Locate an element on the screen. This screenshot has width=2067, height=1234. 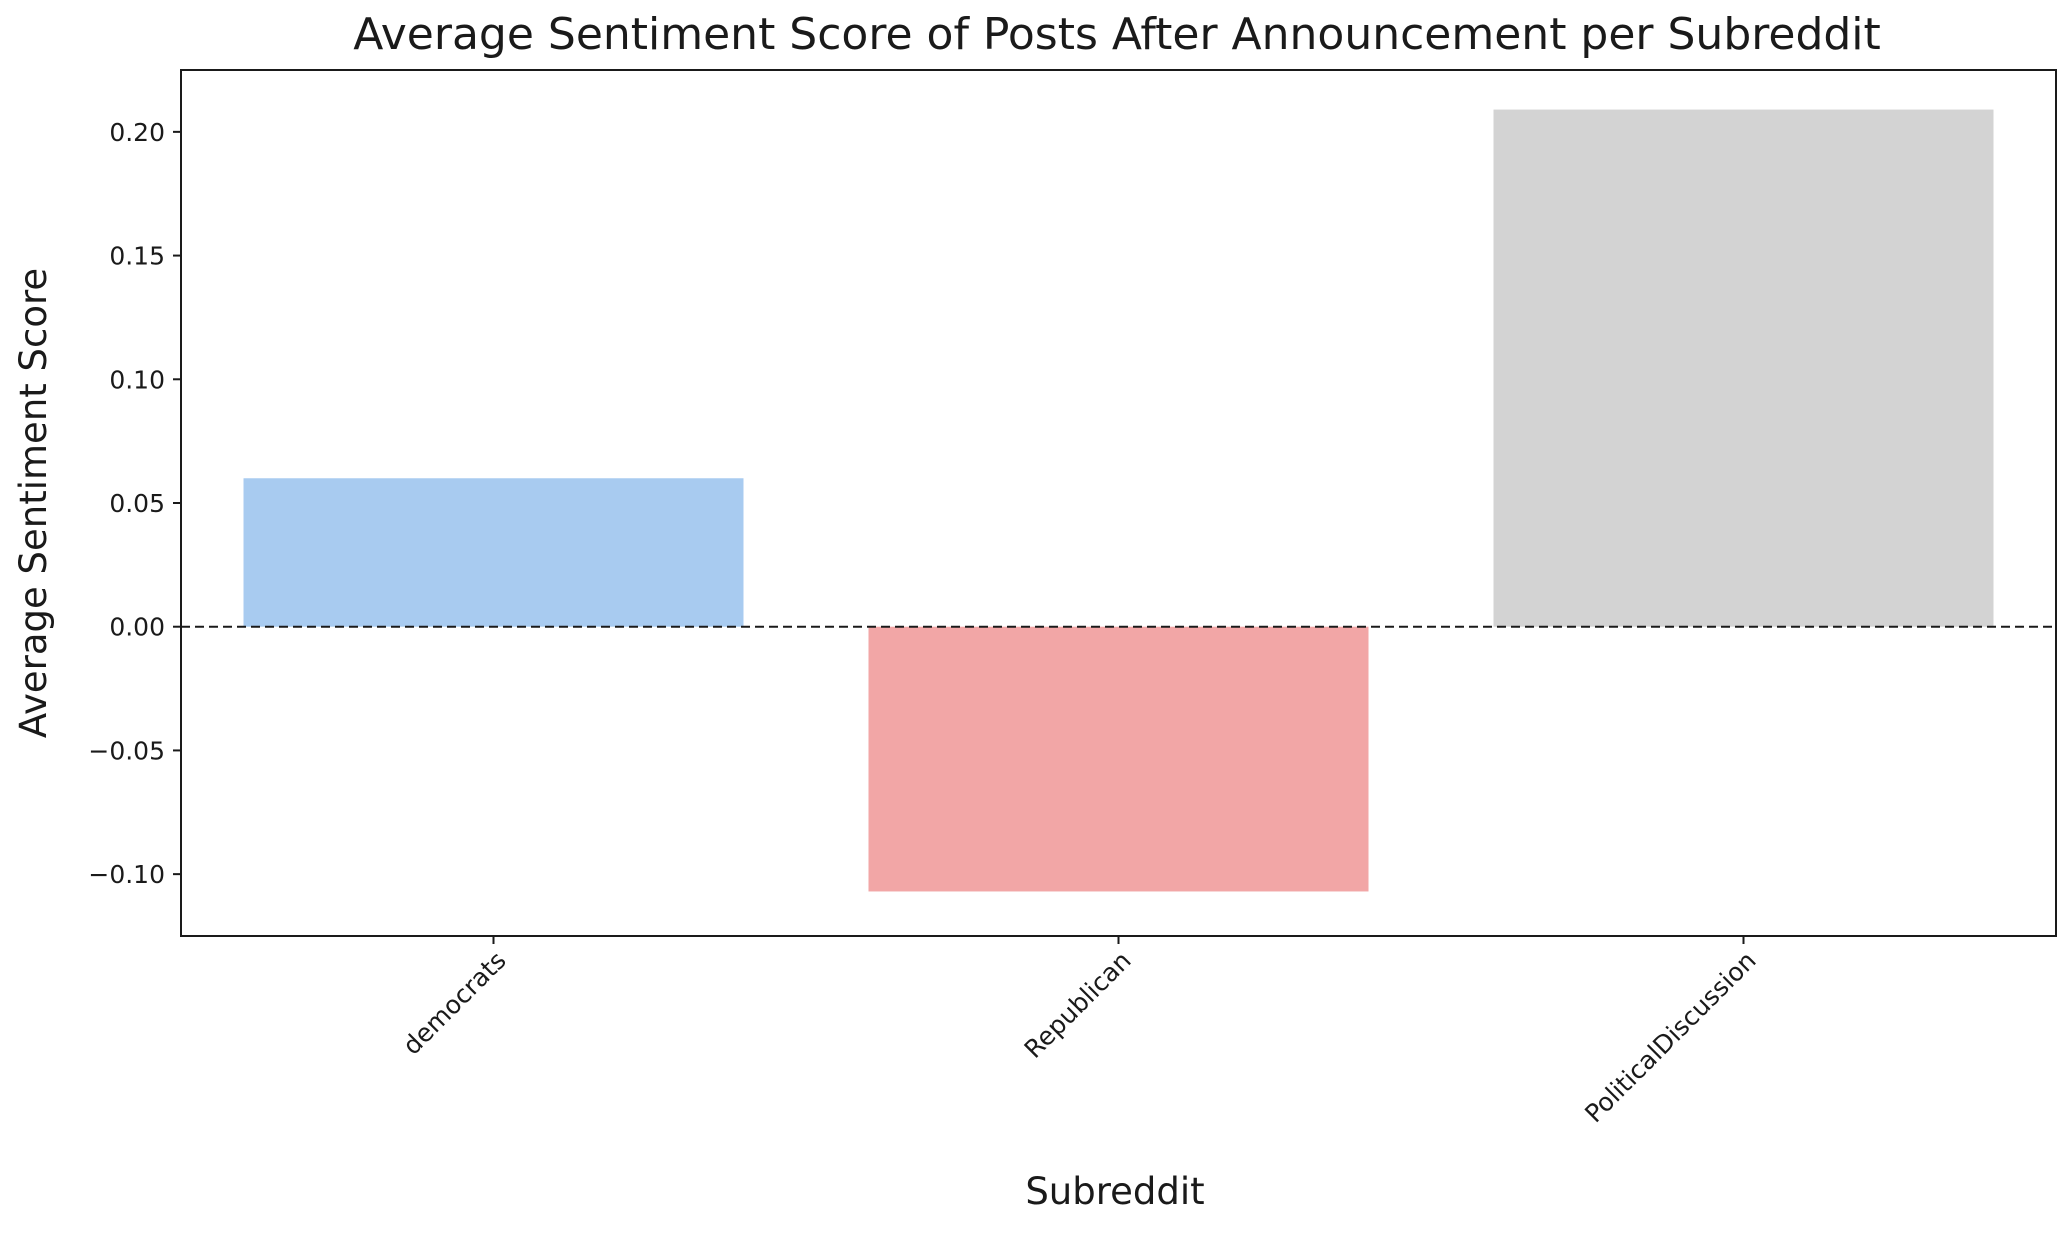
y-tick-label: 0.00 is located at coordinates (137, 627).